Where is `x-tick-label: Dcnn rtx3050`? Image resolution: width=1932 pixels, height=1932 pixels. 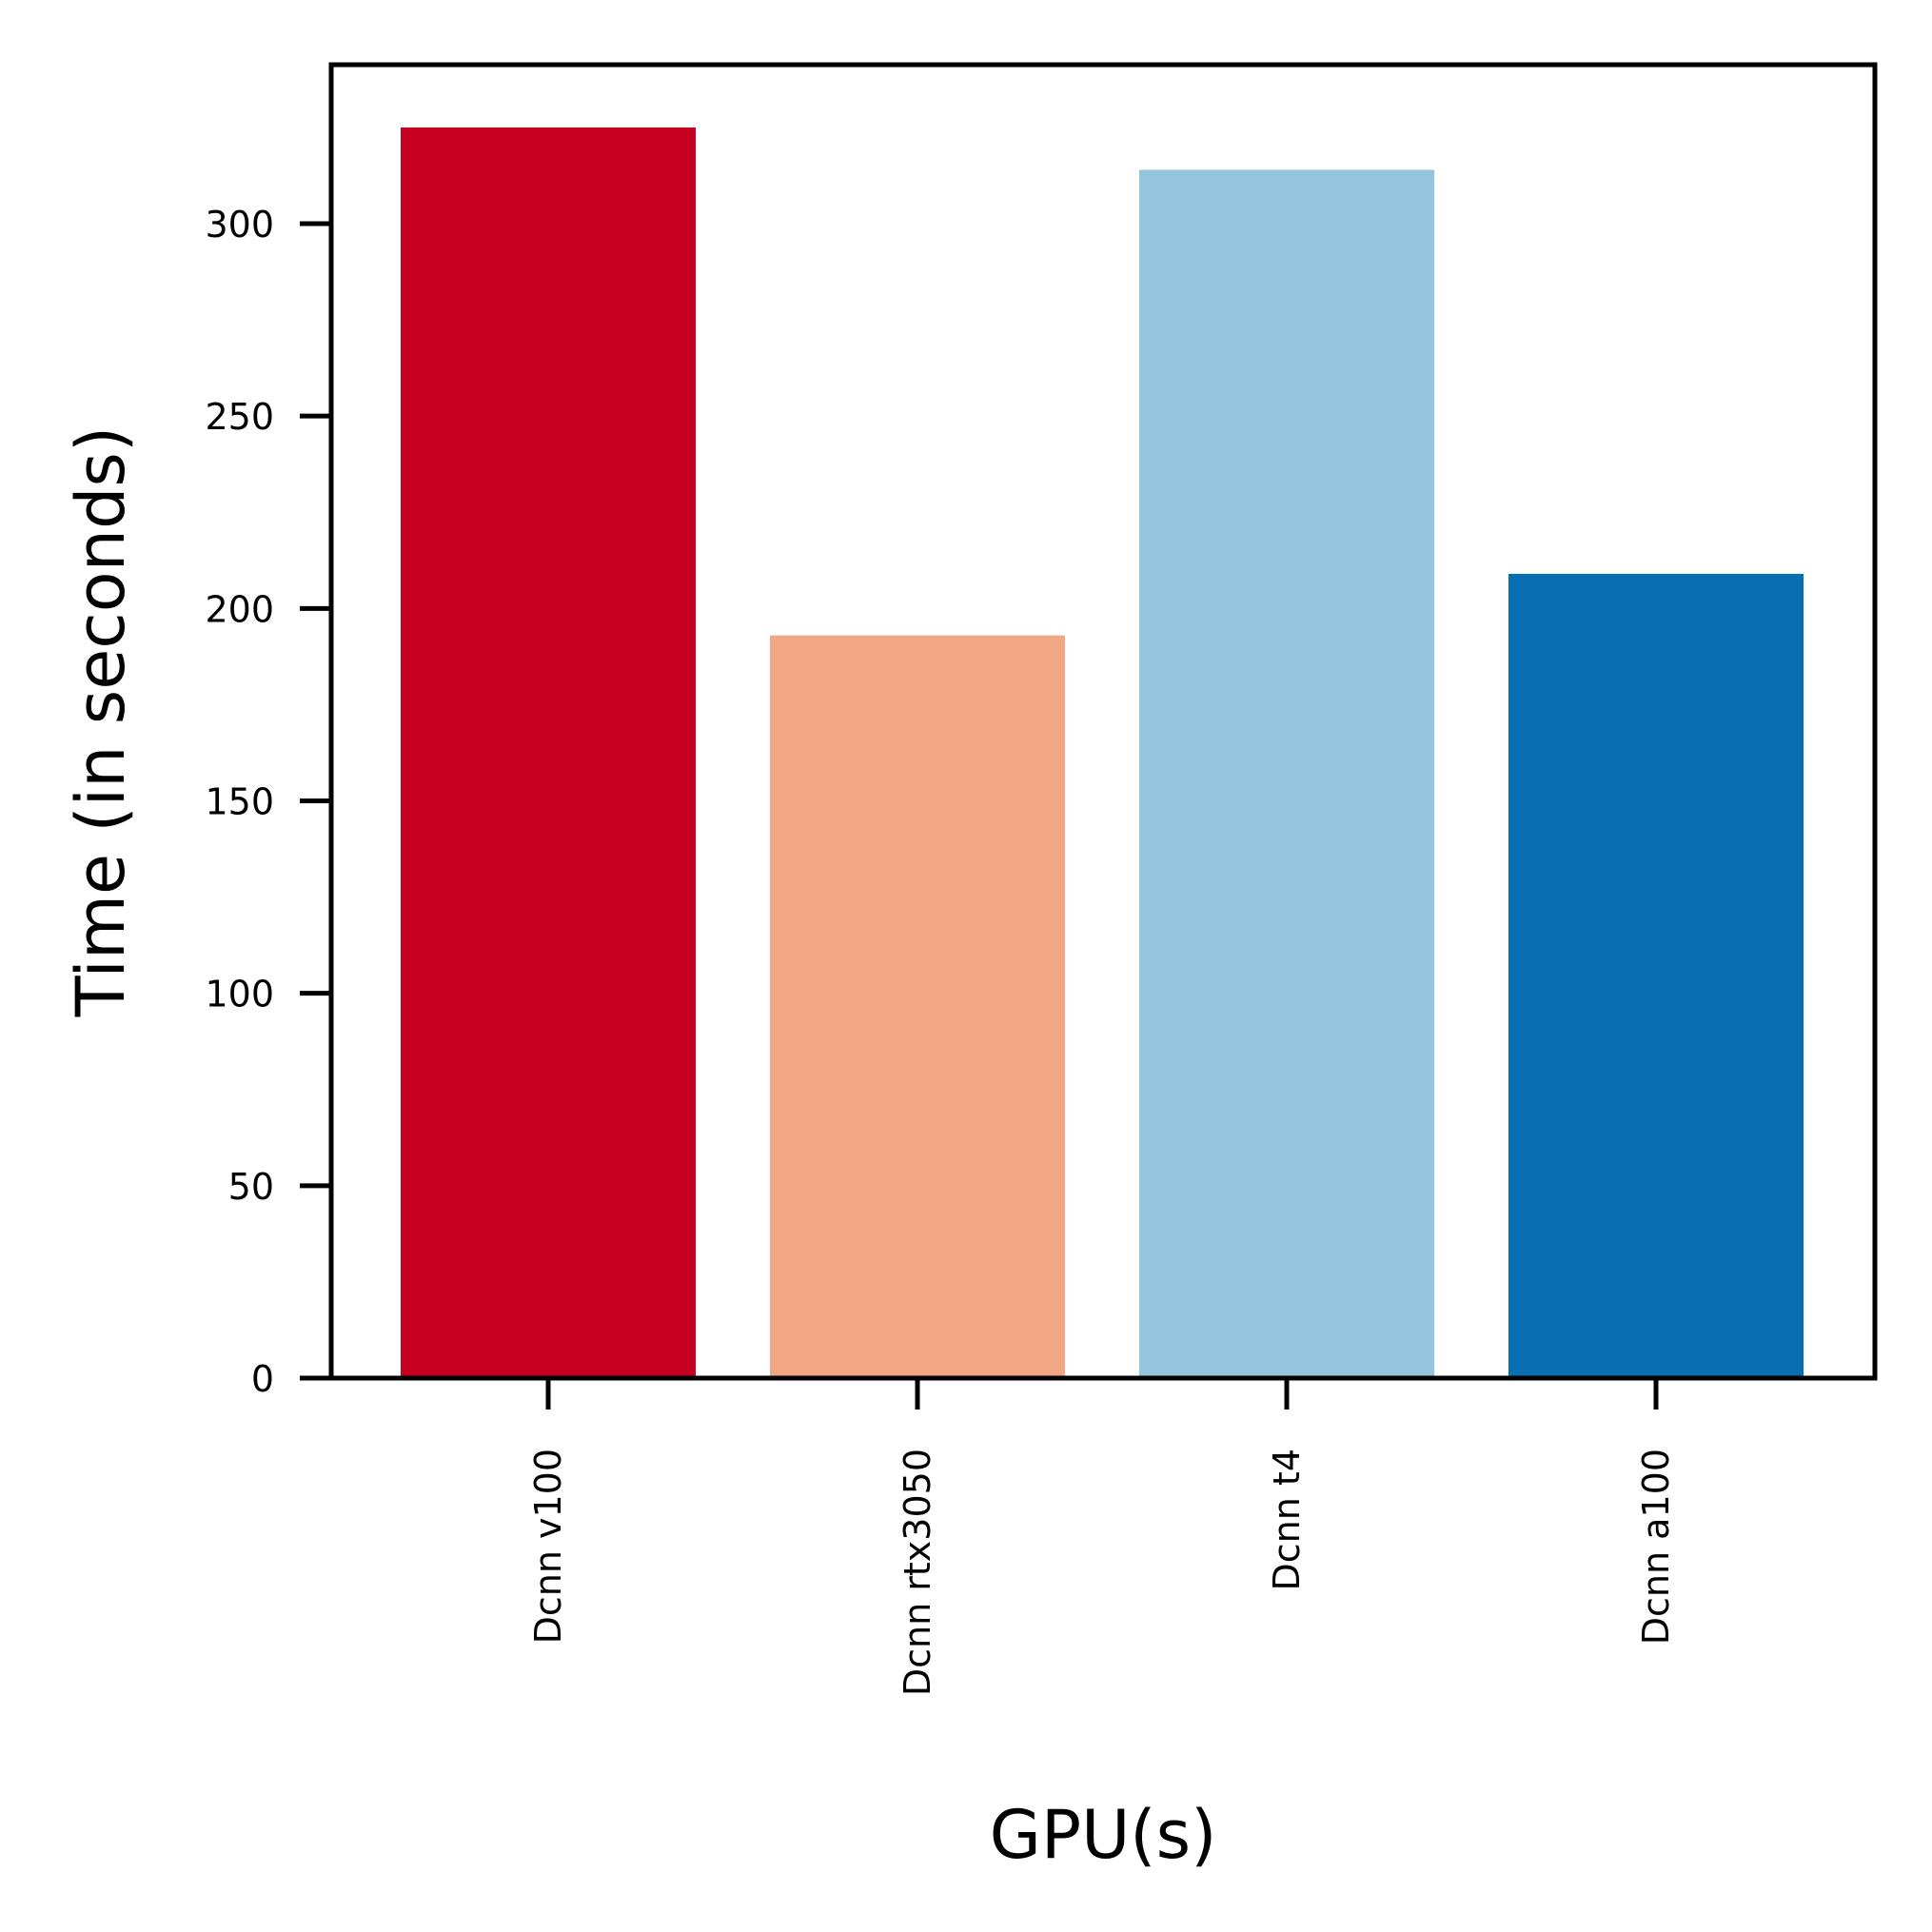 x-tick-label: Dcnn rtx3050 is located at coordinates (917, 1572).